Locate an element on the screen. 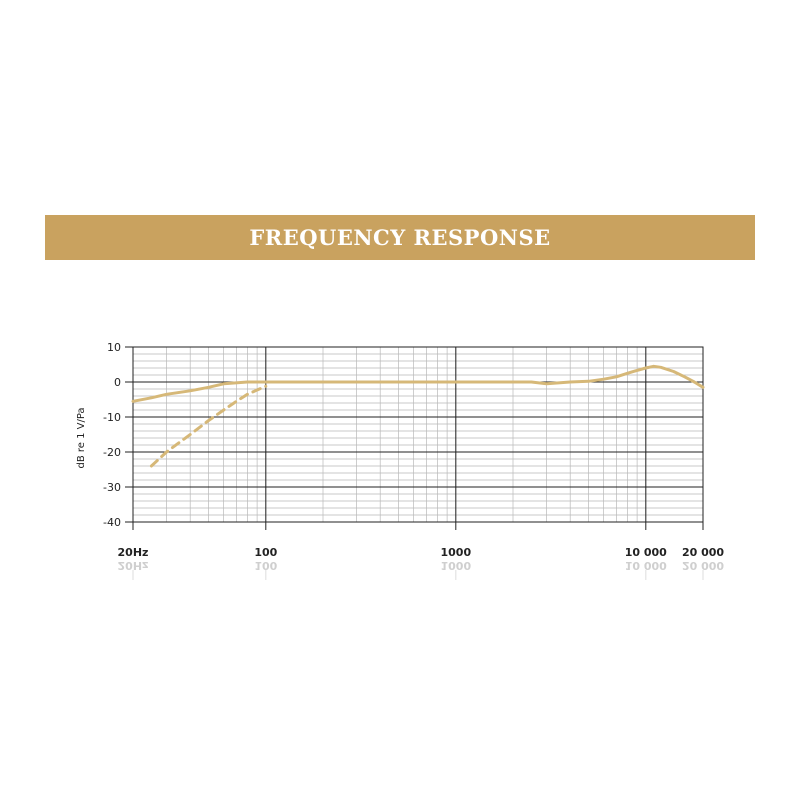 This screenshot has height=800, width=800. page-title: FREQUENCY RESPONSE is located at coordinates (400, 237).